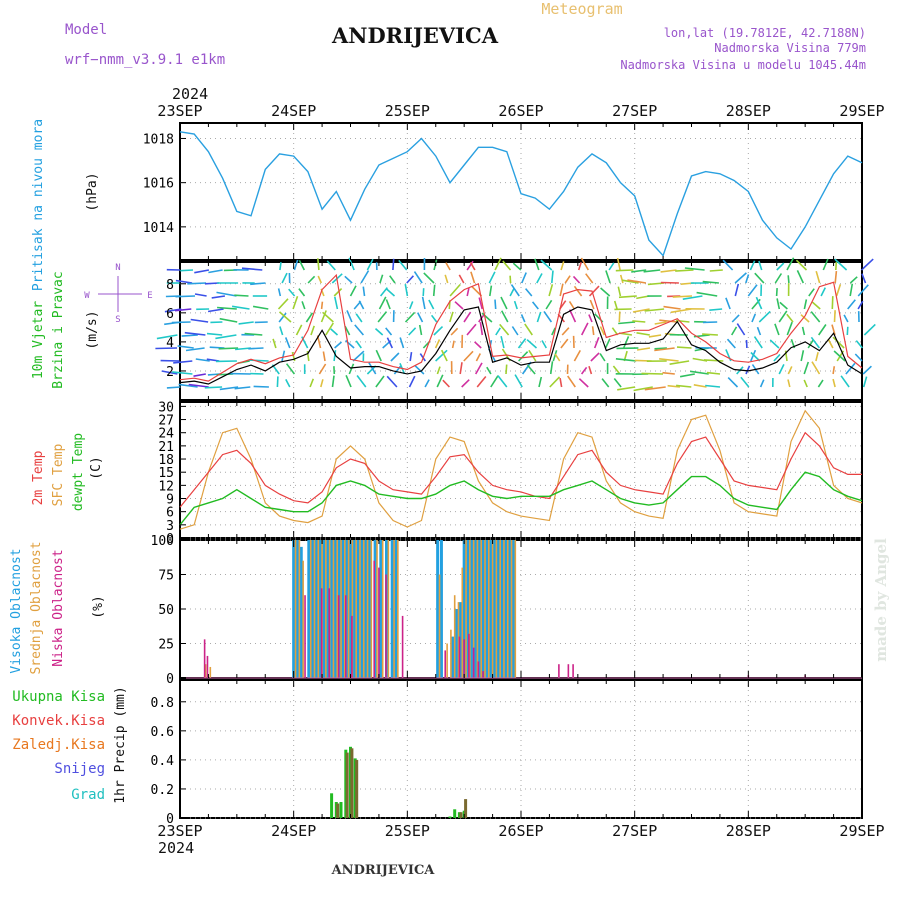 Image resolution: width=900 pixels, height=900 pixels. What do you see at coordinates (765, 33) in the screenshot?
I see `lonlat-info: lon,lat (19.7812E, 42.7188N)` at bounding box center [765, 33].